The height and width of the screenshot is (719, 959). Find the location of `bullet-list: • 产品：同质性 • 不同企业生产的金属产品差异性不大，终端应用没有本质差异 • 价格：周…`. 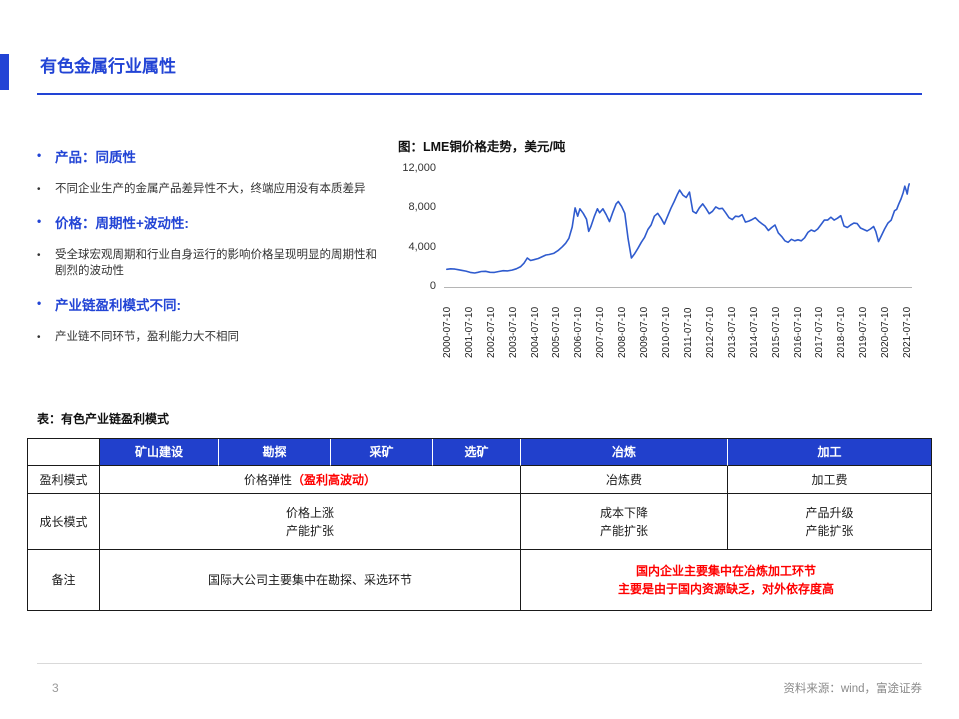

bullet-list: • 产品：同质性 • 不同企业生产的金属产品差异性不大，终端应用没有本质差异 • 价格：周… is located at coordinates (212, 249).